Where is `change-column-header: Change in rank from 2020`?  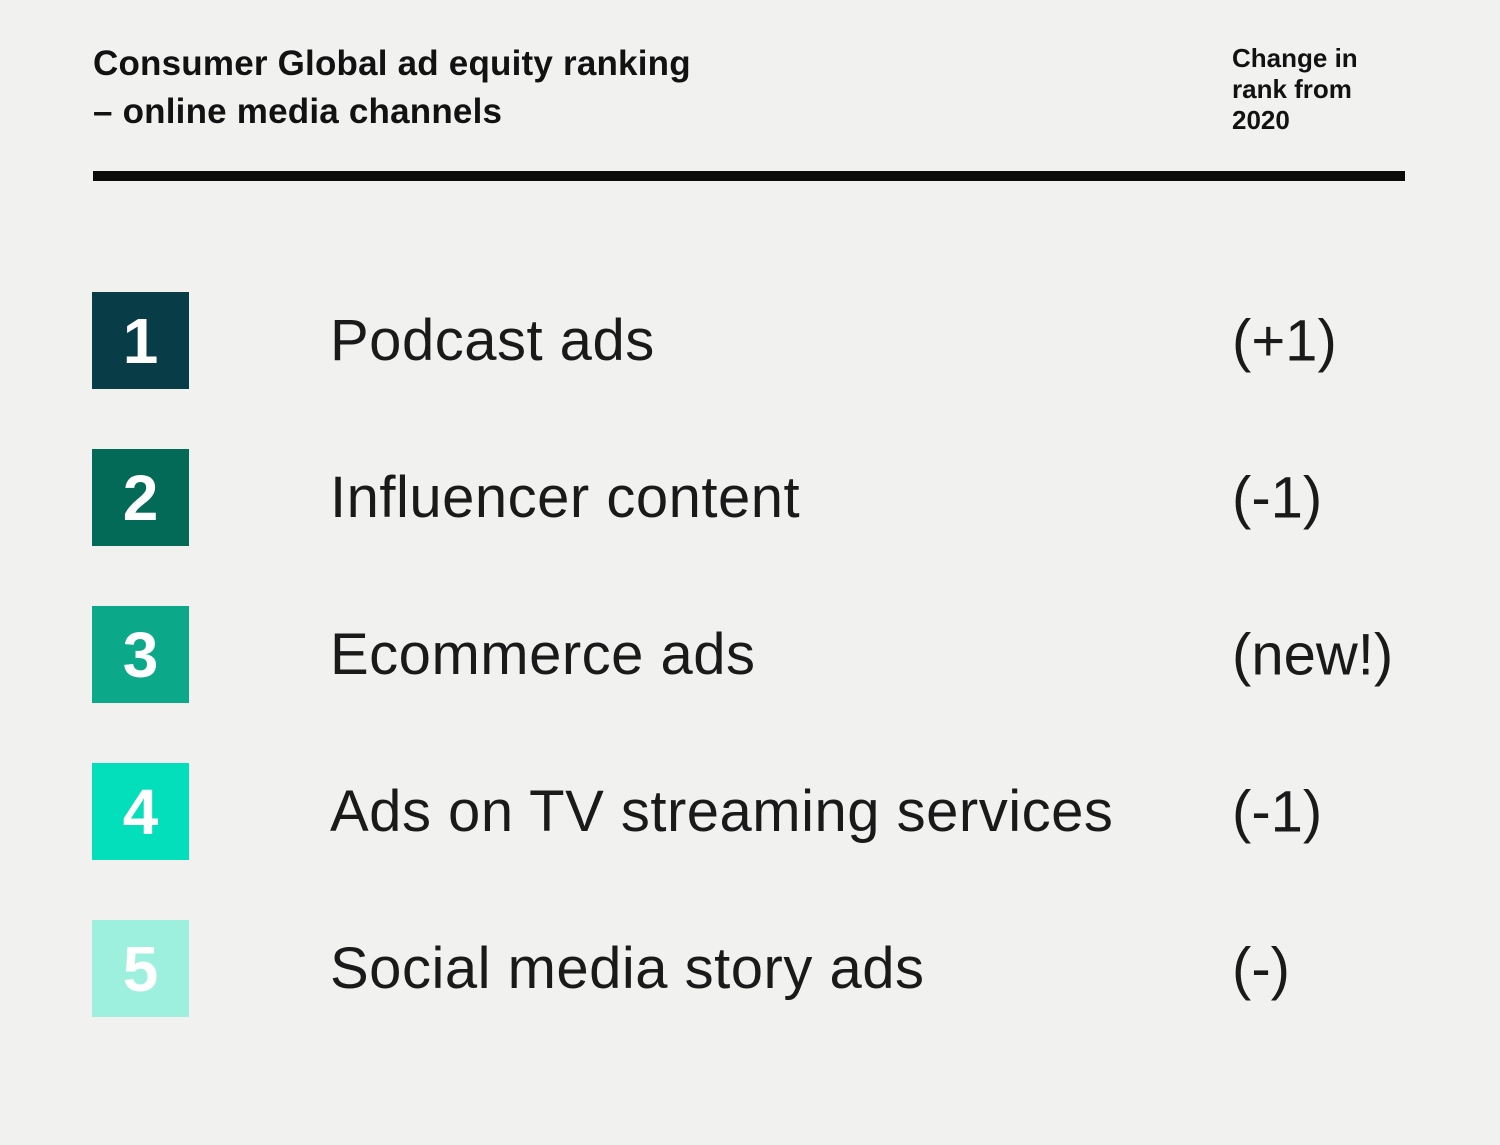
change-column-header: Change in rank from 2020 is located at coordinates (1295, 89).